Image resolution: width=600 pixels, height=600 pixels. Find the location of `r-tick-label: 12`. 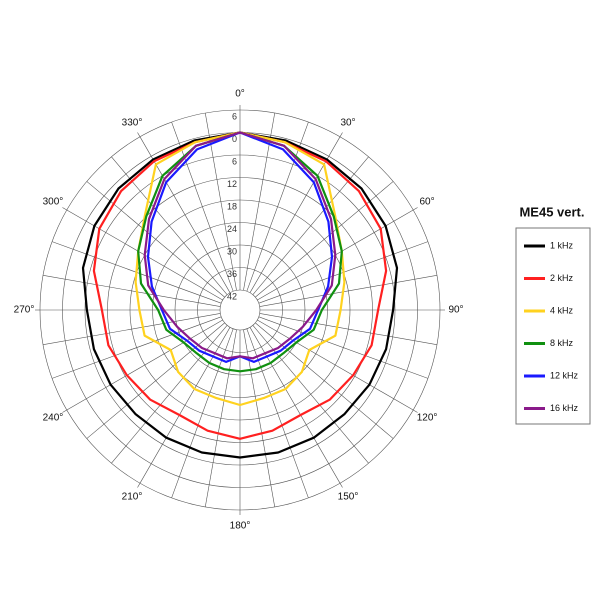

r-tick-label: 12 is located at coordinates (232, 184).